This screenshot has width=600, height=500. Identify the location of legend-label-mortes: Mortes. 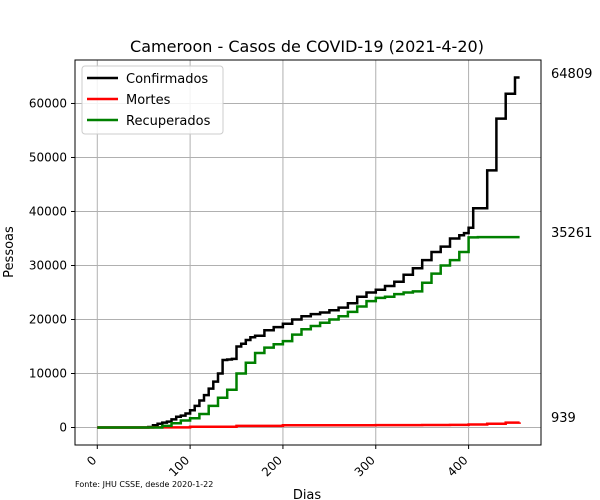
(148, 100).